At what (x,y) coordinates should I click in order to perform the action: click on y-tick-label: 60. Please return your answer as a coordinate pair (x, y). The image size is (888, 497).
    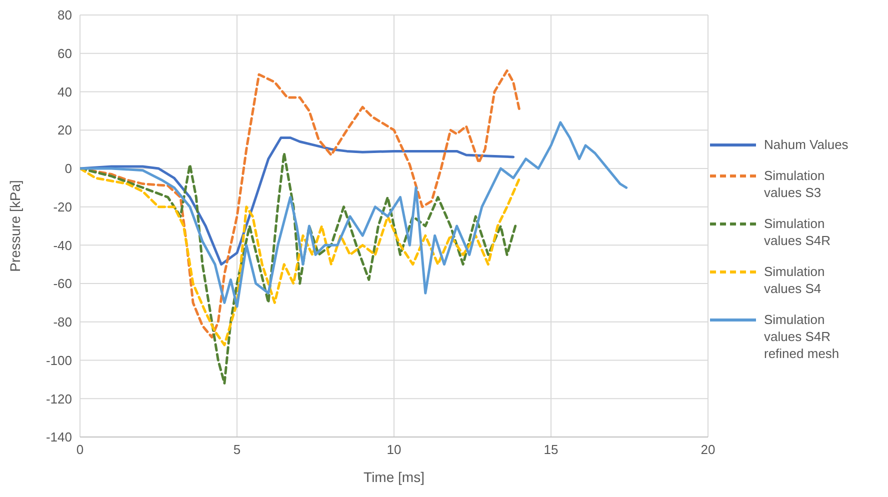
    Looking at the image, I should click on (65, 53).